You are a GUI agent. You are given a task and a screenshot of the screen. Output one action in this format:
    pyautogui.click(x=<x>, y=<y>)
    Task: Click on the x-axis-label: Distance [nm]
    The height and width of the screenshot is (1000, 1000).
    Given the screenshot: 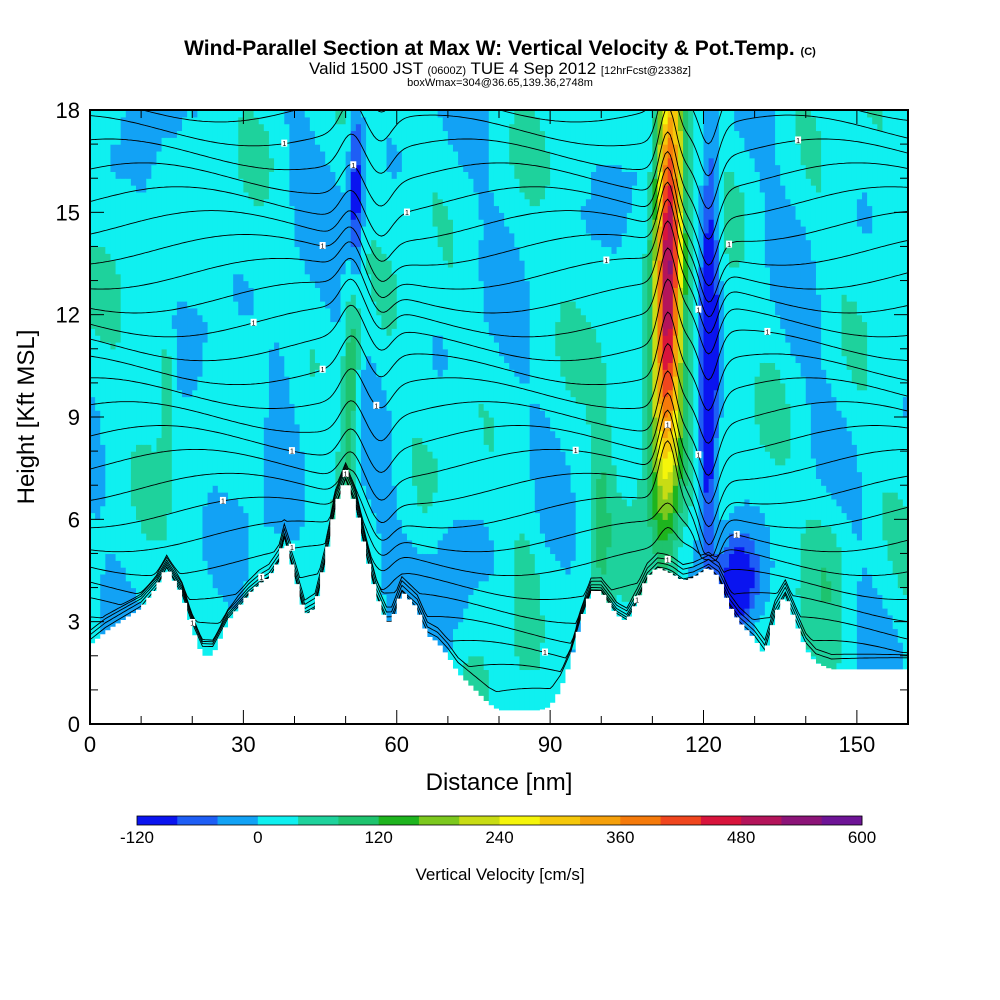 What is the action you would take?
    pyautogui.click(x=499, y=782)
    